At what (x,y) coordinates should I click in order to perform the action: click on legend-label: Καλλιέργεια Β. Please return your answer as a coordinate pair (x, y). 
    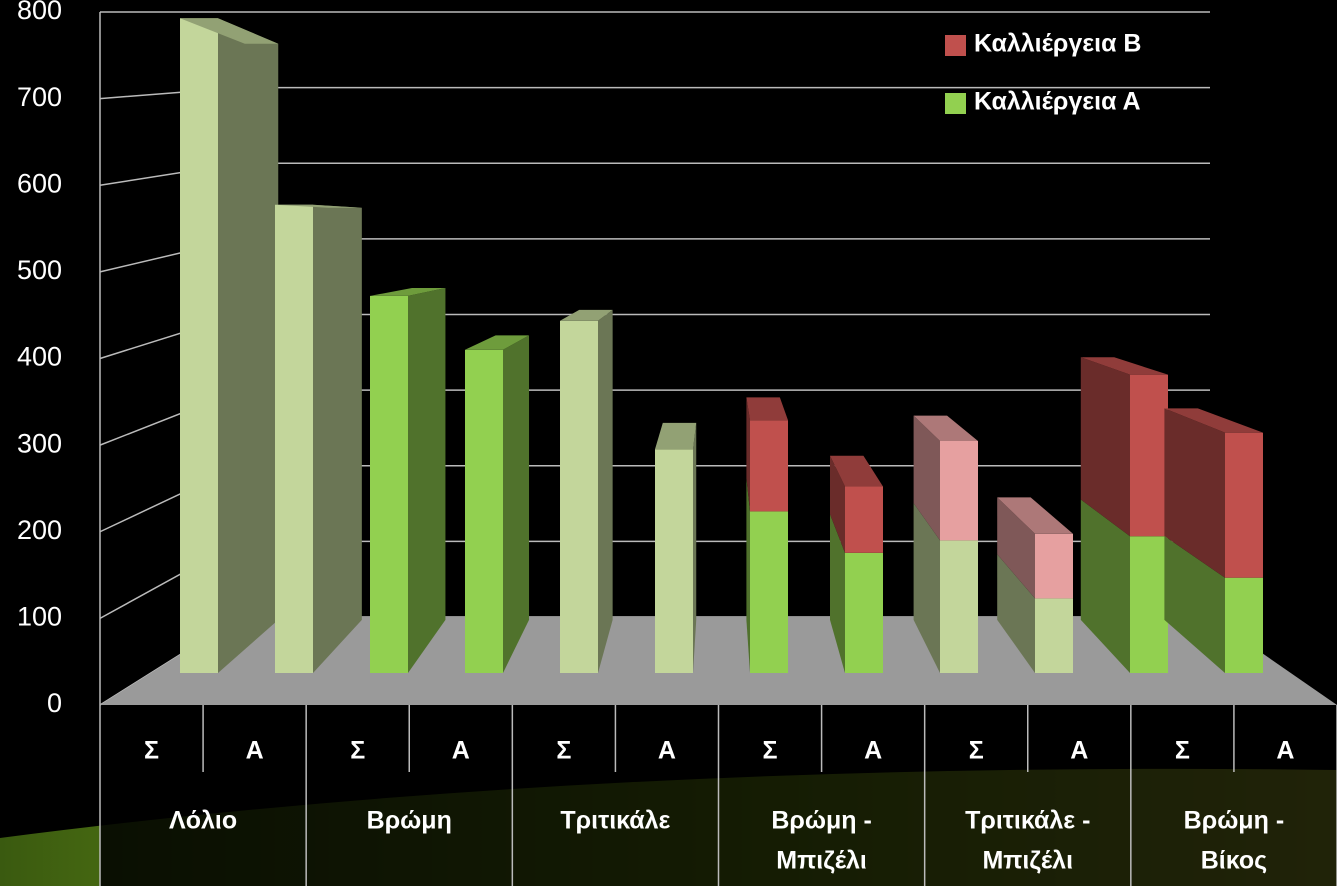
    Looking at the image, I should click on (1057, 44).